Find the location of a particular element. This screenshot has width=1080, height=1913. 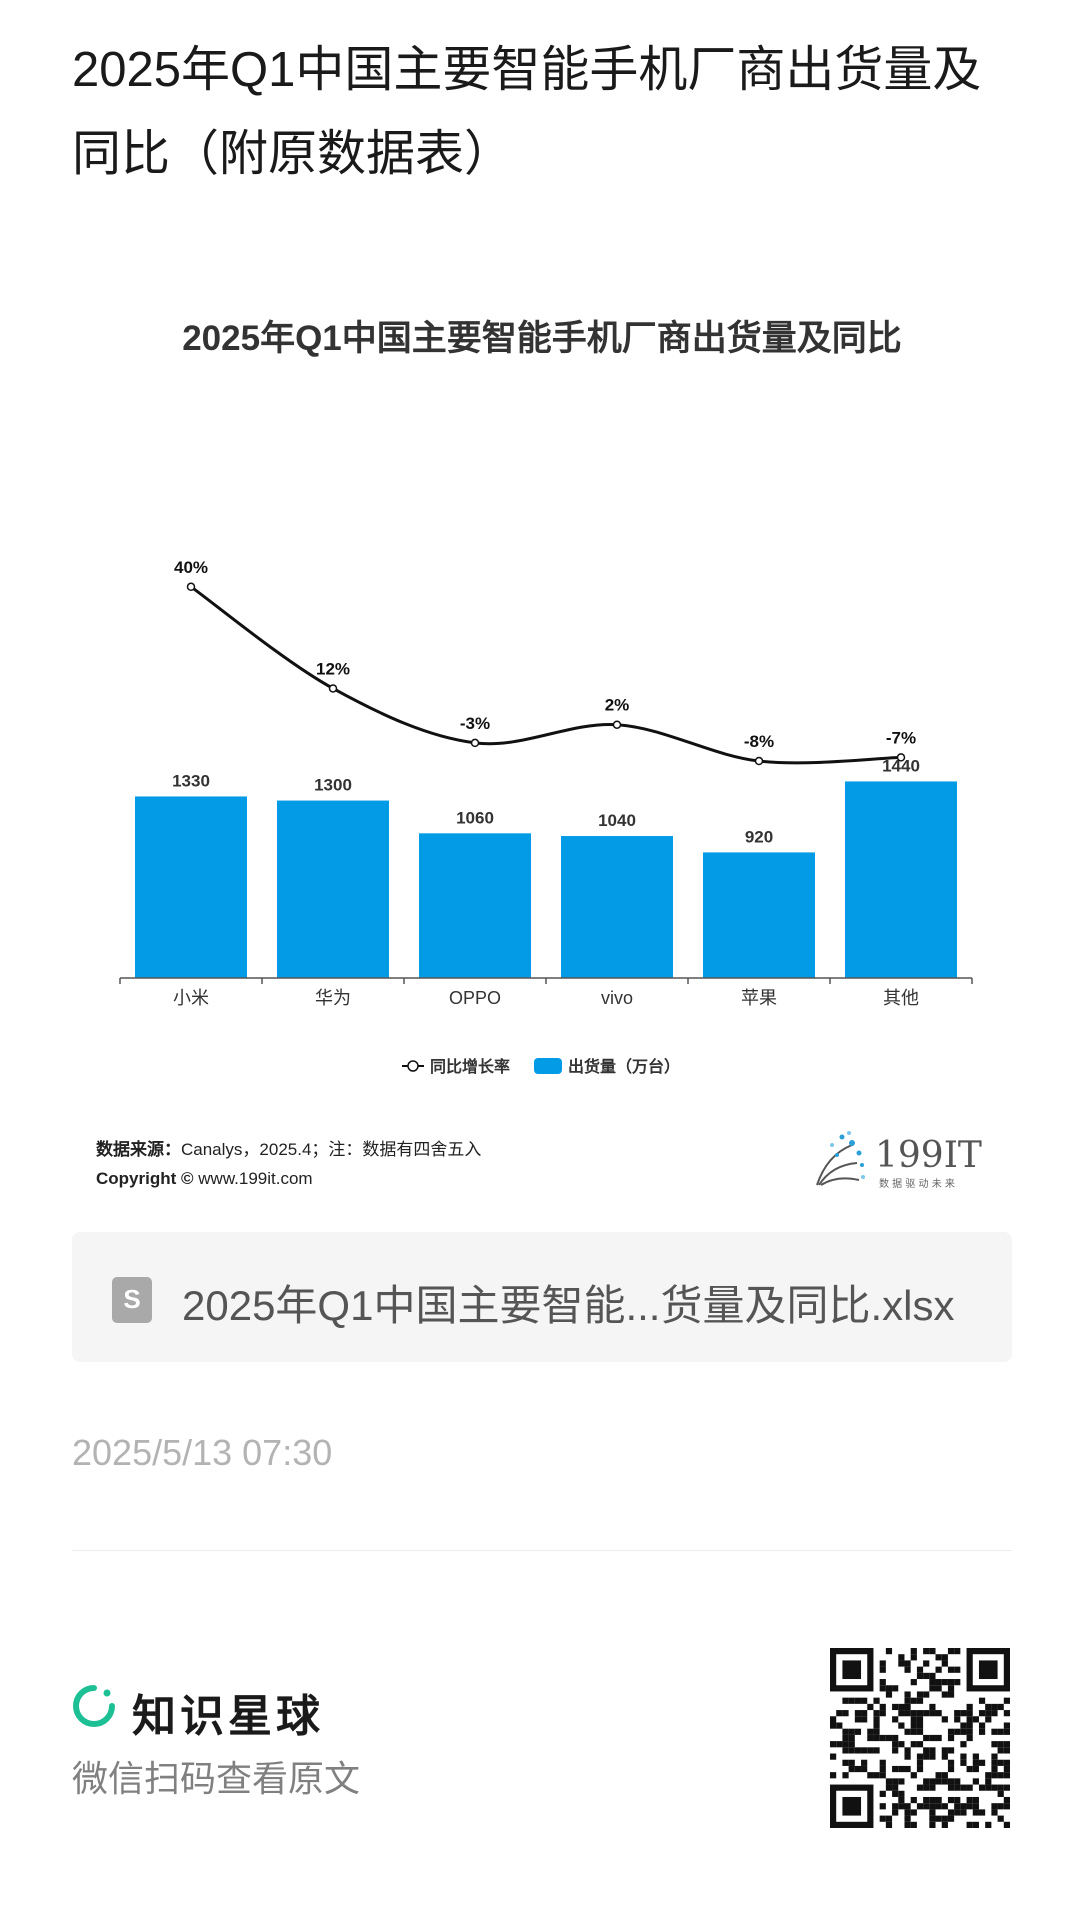

x-tick-label-1: 华为 is located at coordinates (333, 998).